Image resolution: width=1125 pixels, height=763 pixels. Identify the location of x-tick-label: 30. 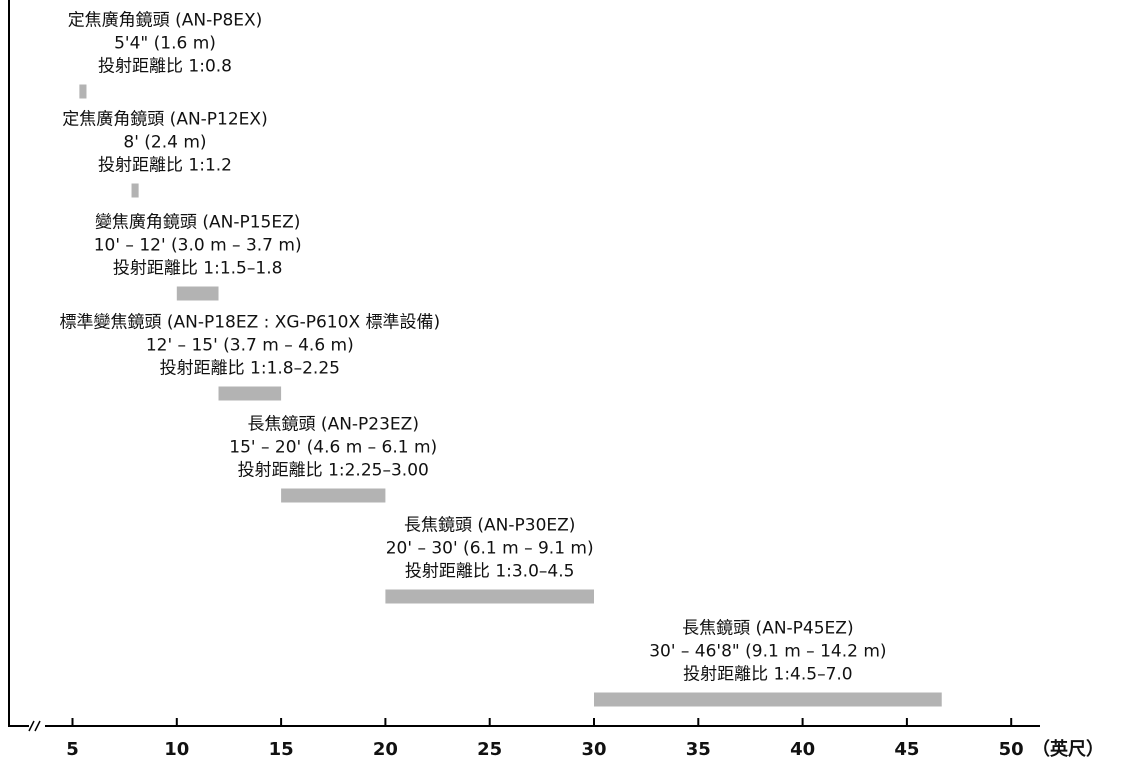
(593, 749).